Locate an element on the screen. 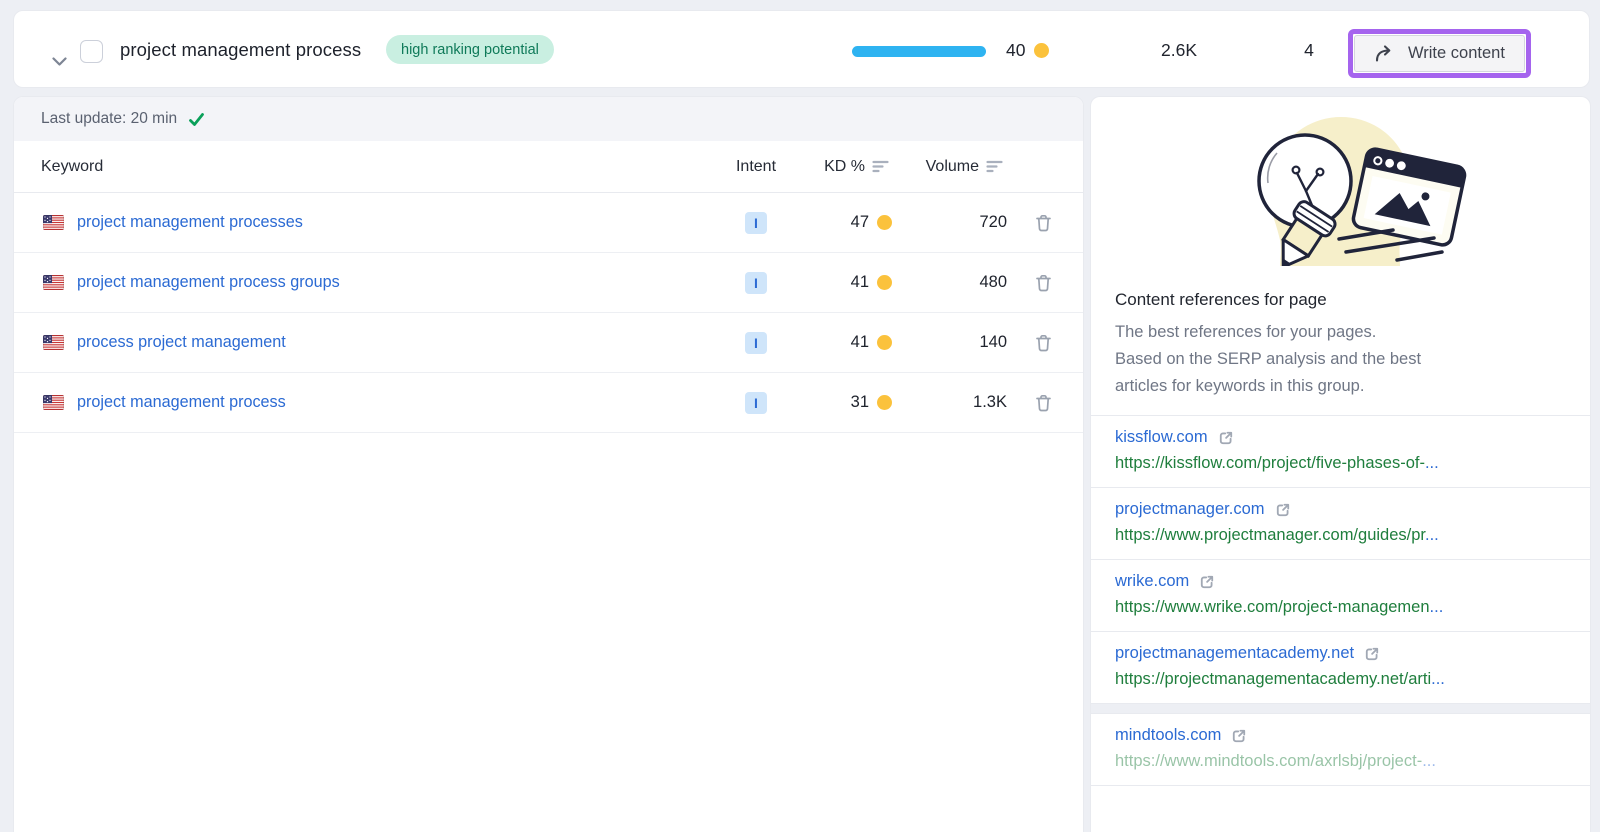  reference-domain-link: mindtools.com is located at coordinates (1168, 735).